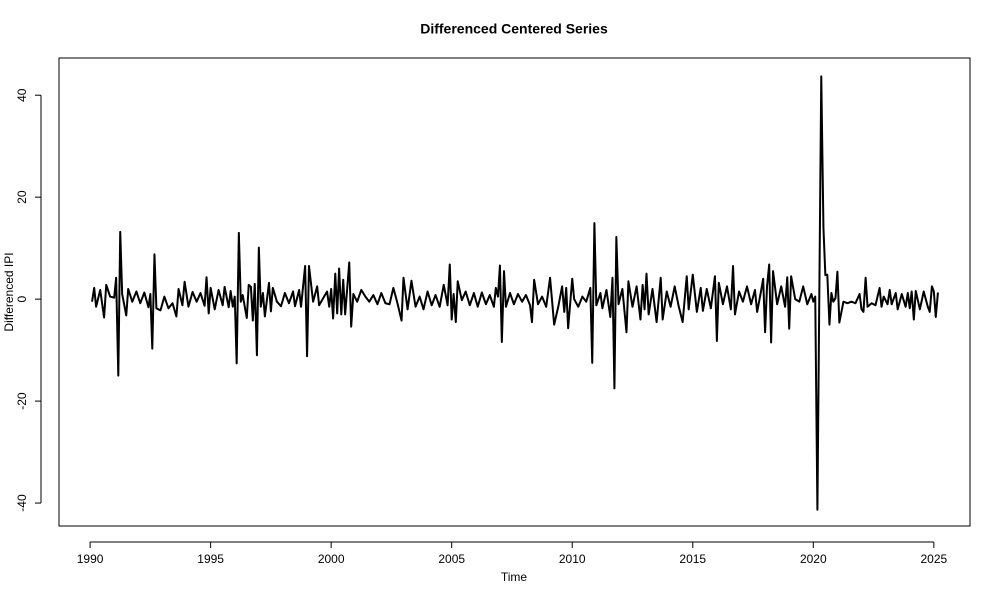  What do you see at coordinates (22, 503) in the screenshot?
I see `y-tick-label: -40` at bounding box center [22, 503].